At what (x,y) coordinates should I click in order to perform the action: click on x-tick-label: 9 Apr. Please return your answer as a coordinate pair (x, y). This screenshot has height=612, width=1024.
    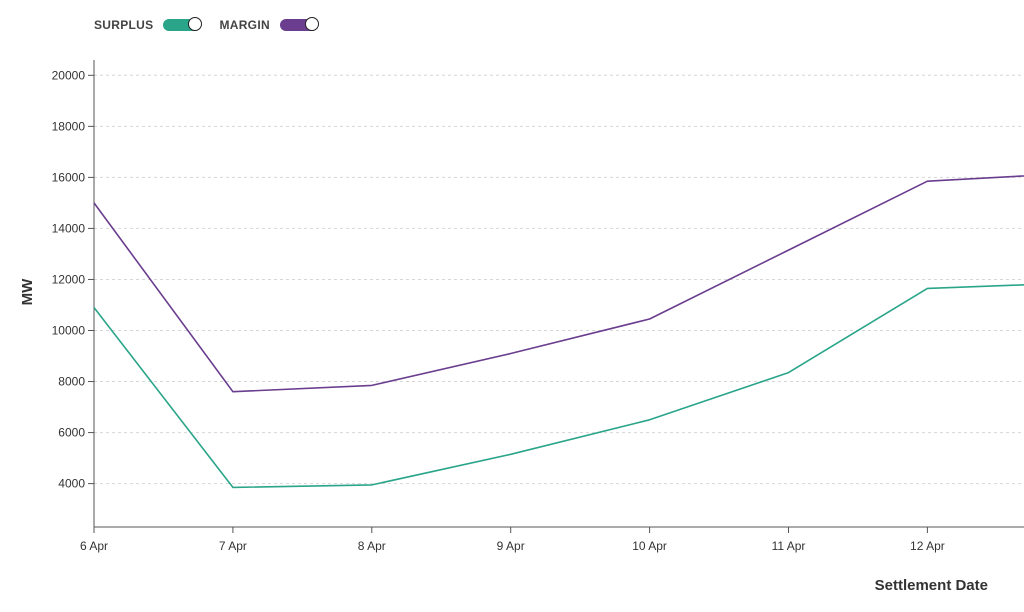
    Looking at the image, I should click on (511, 546).